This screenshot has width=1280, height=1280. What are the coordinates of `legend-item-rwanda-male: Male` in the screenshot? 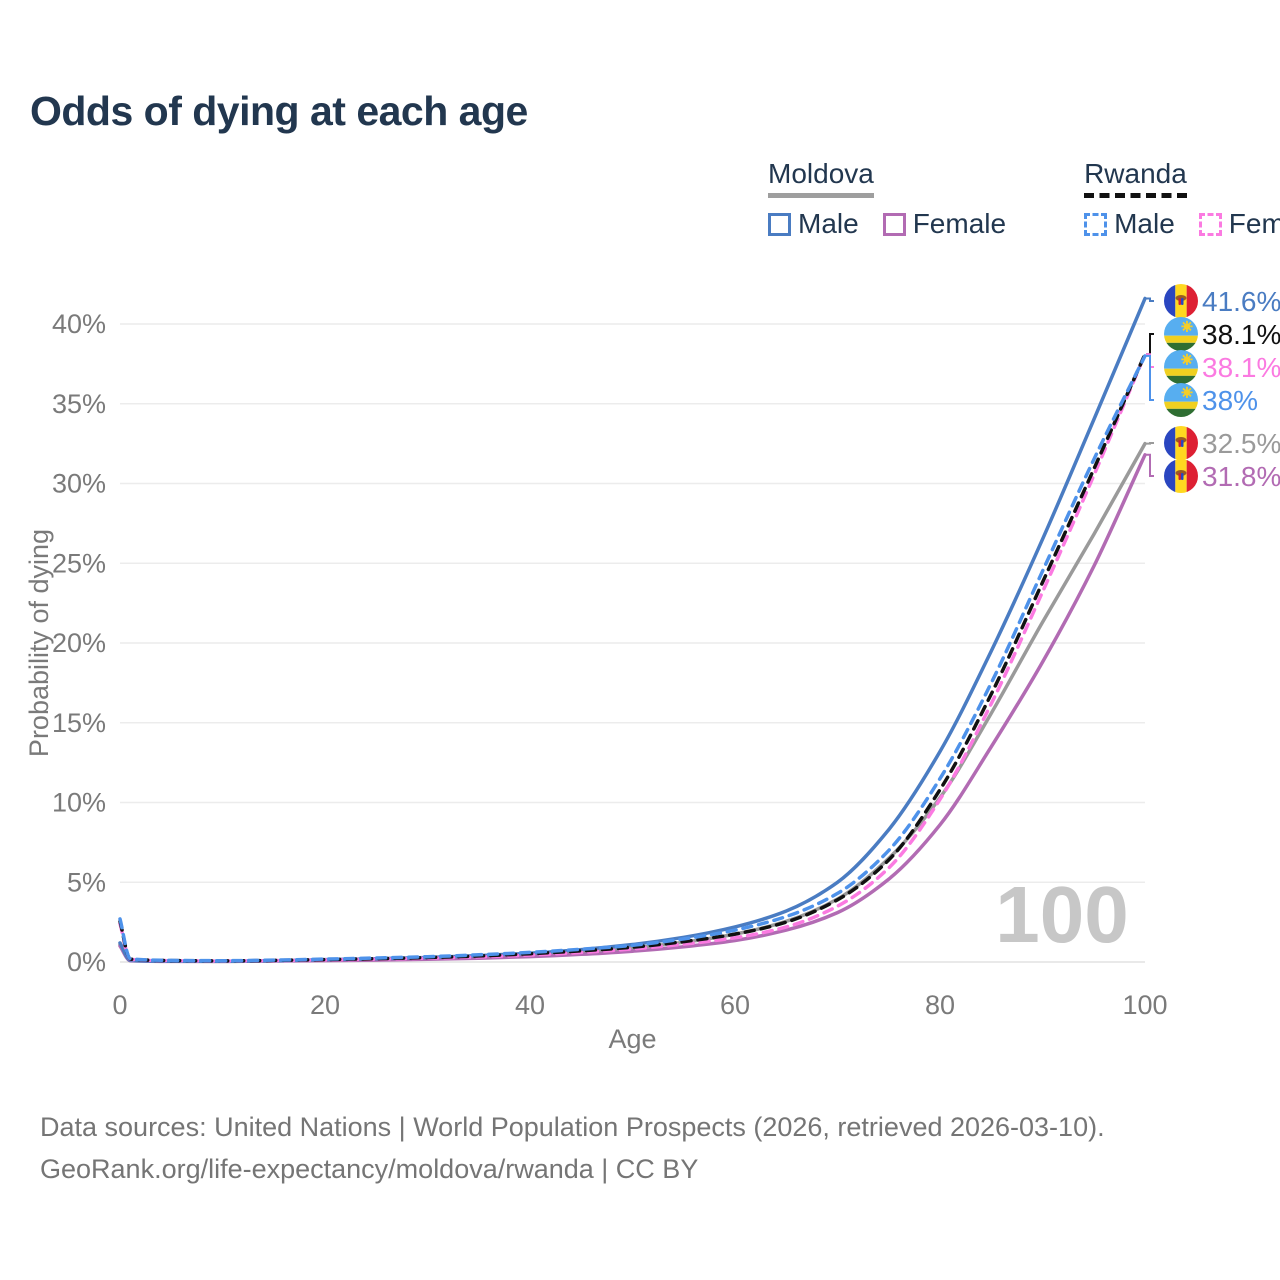 It's located at (1129, 224).